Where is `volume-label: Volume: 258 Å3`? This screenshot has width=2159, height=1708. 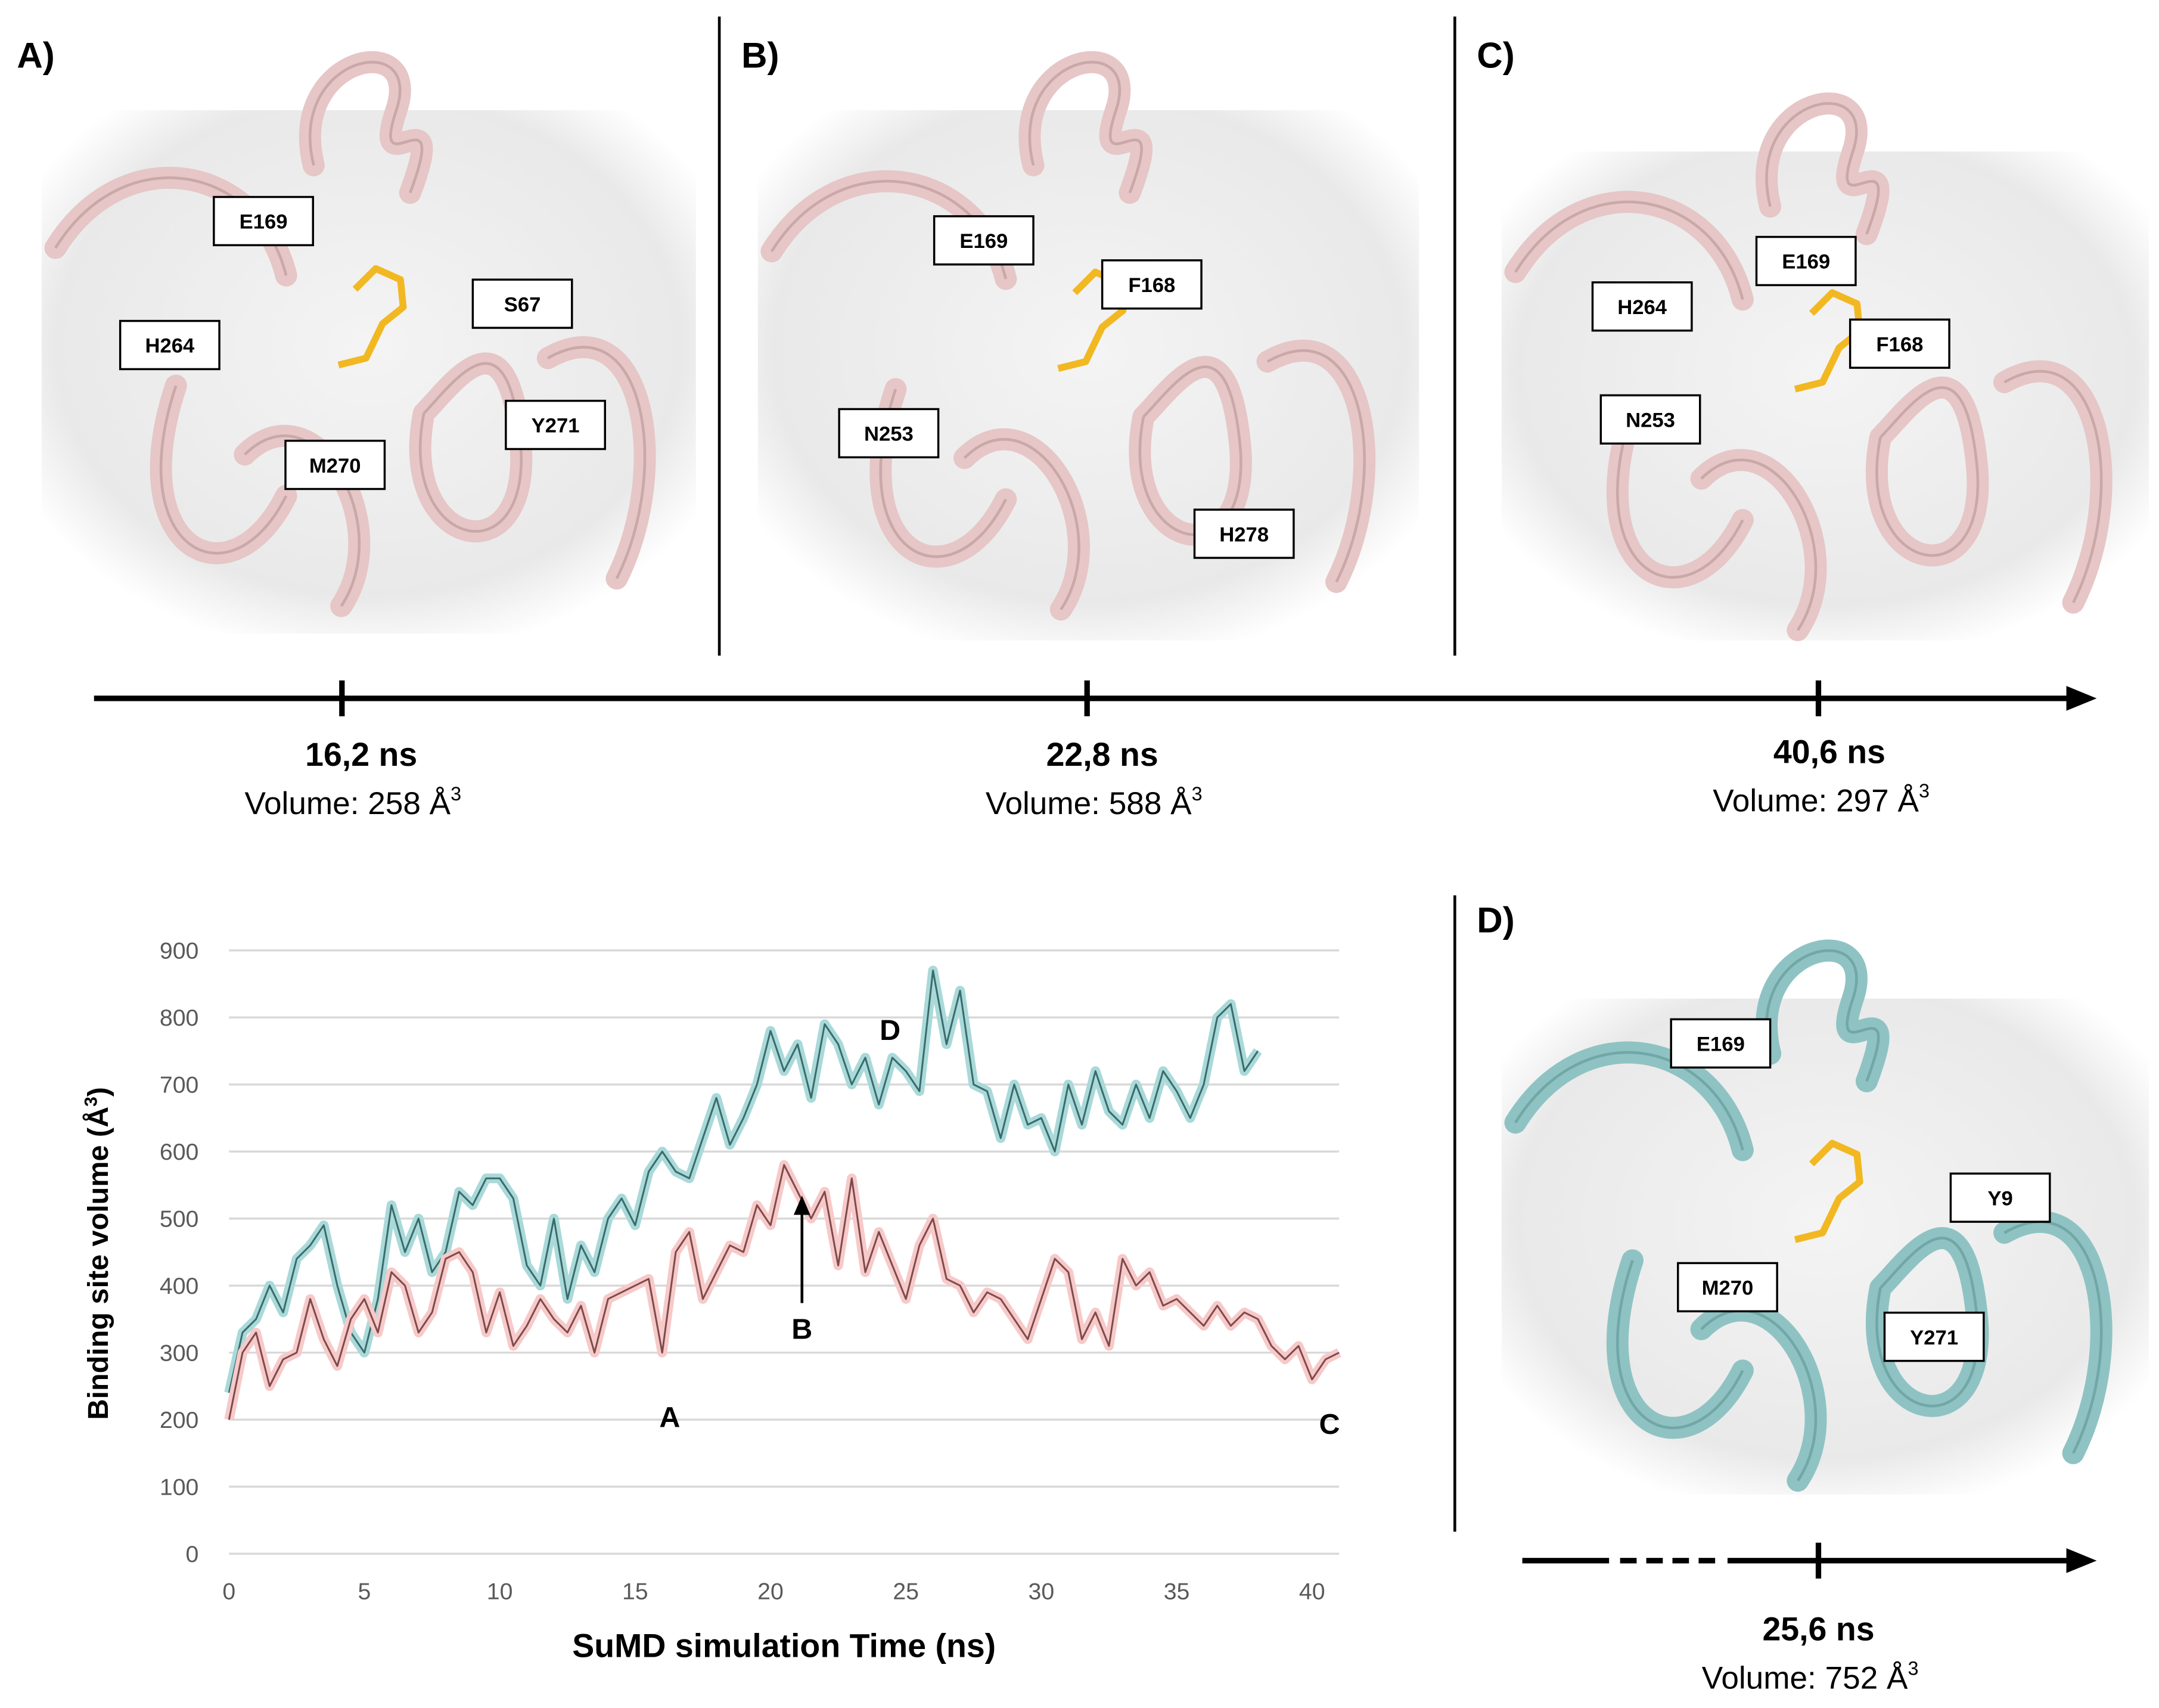
volume-label: Volume: 258 Å3 is located at coordinates (353, 802).